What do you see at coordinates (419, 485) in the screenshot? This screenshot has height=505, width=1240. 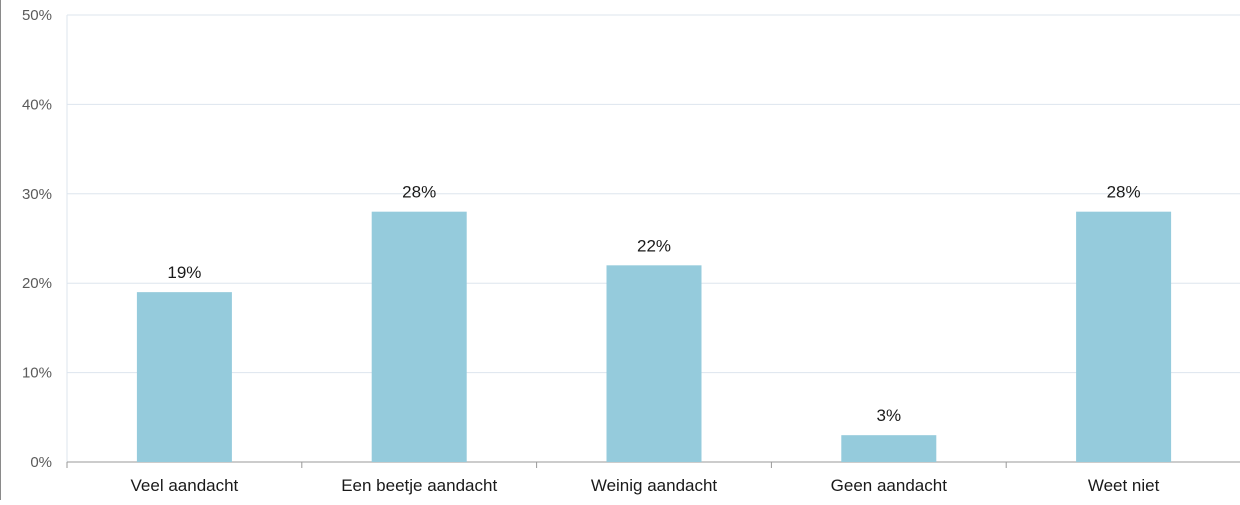 I see `x-category-label: Een beetje aandacht` at bounding box center [419, 485].